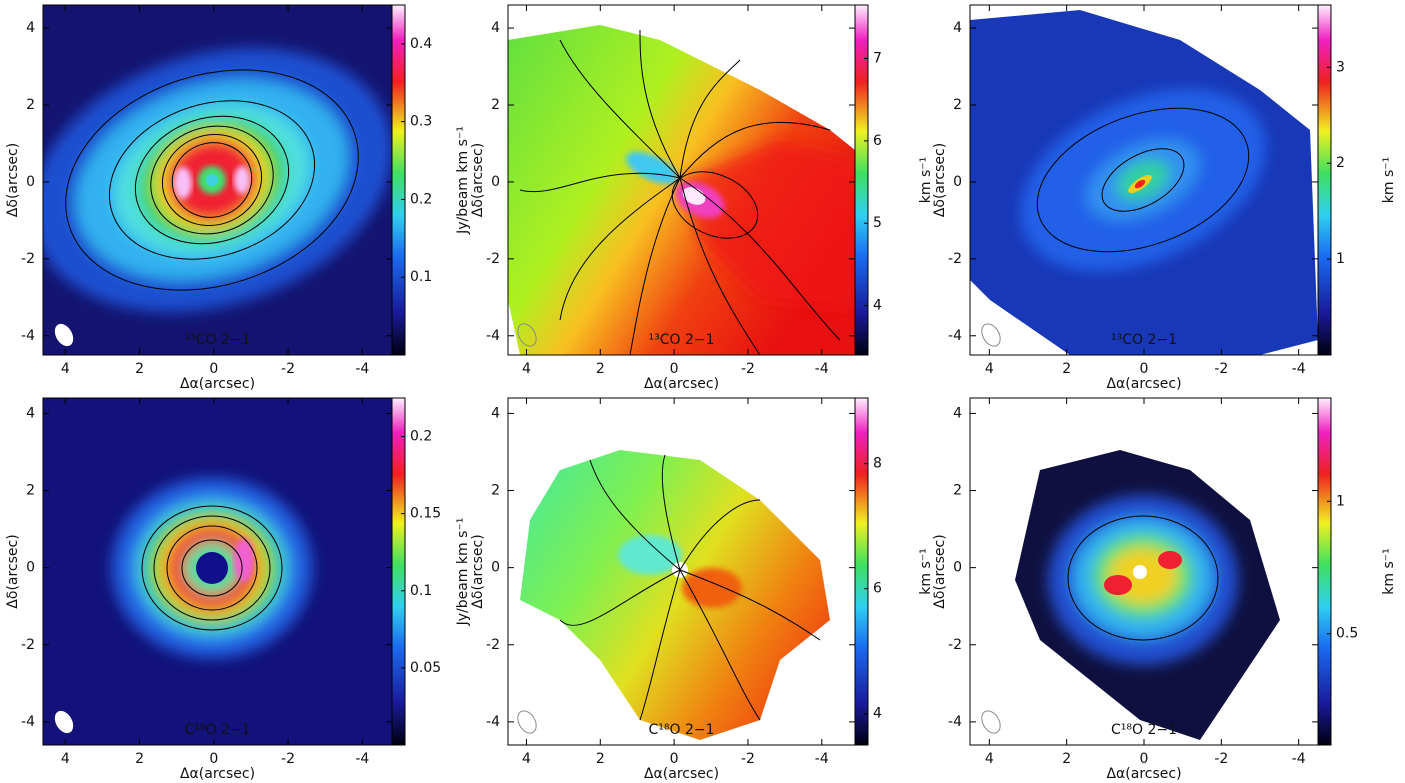  I want to click on colorbar-tick-label: 2, so click(1340, 163).